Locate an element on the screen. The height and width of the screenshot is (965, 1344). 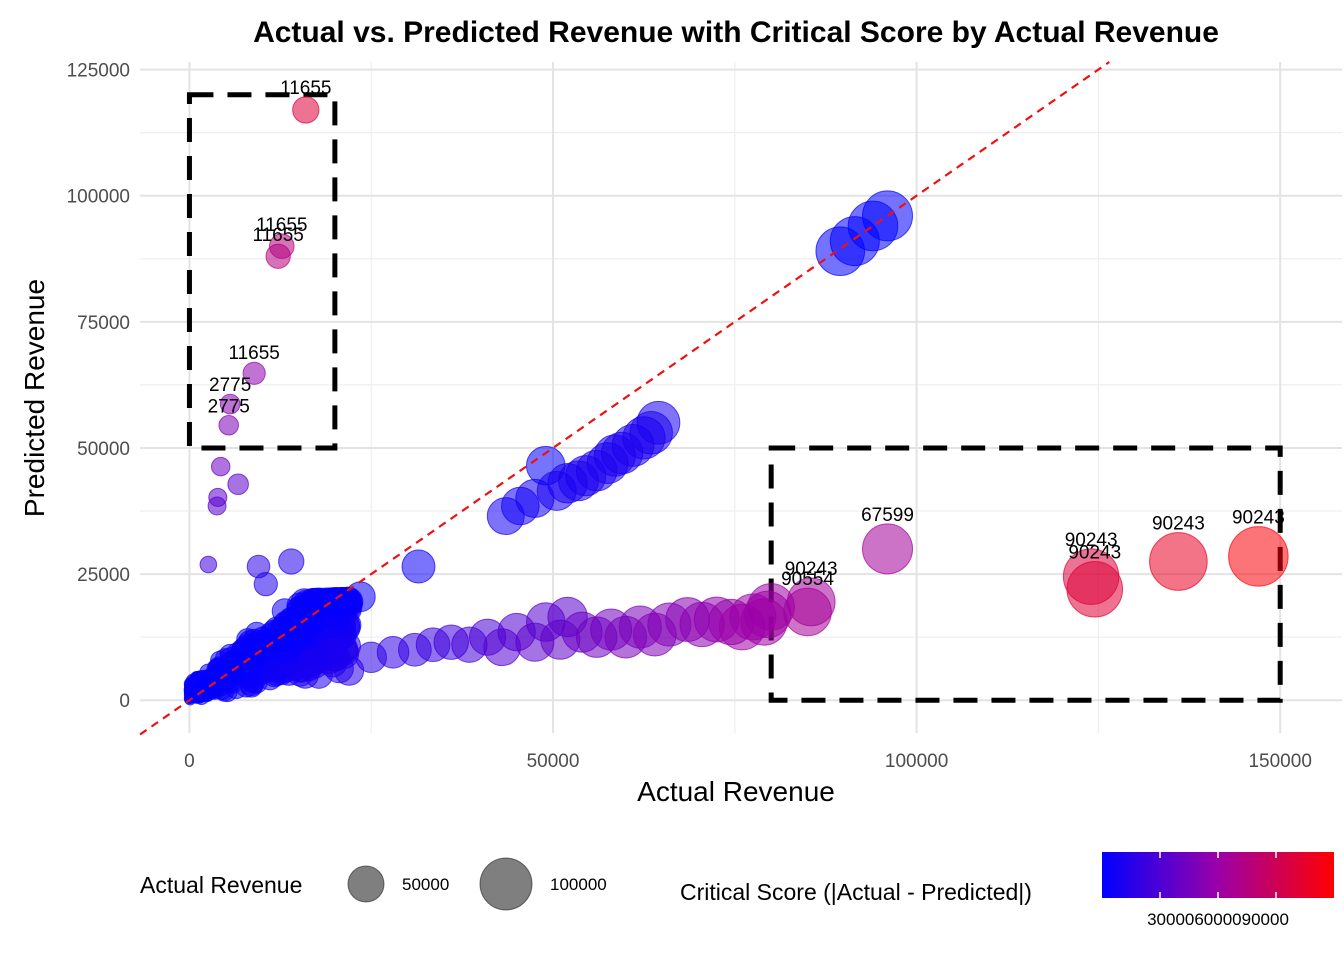
y-tick-label: 0 is located at coordinates (124, 701).